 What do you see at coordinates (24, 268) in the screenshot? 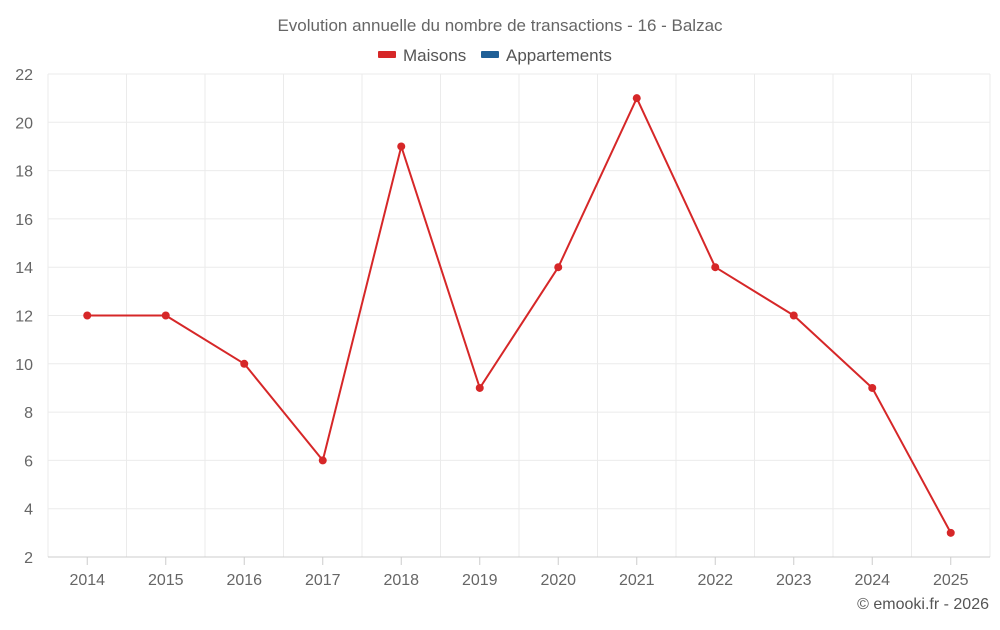
I see `y-tick-label: 14` at bounding box center [24, 268].